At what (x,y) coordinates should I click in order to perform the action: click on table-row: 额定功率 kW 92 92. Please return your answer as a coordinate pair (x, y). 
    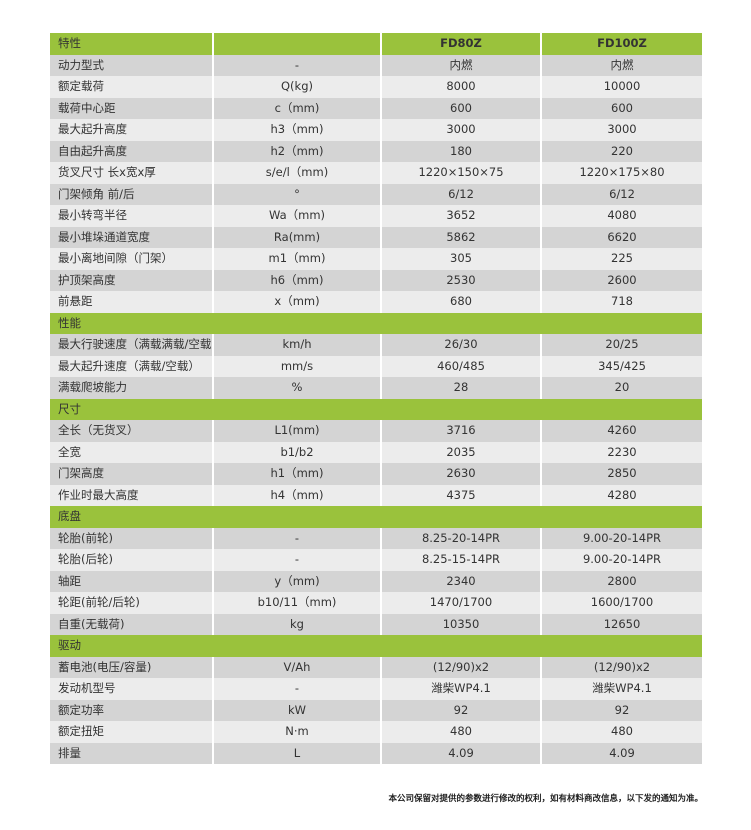
    Looking at the image, I should click on (376, 710).